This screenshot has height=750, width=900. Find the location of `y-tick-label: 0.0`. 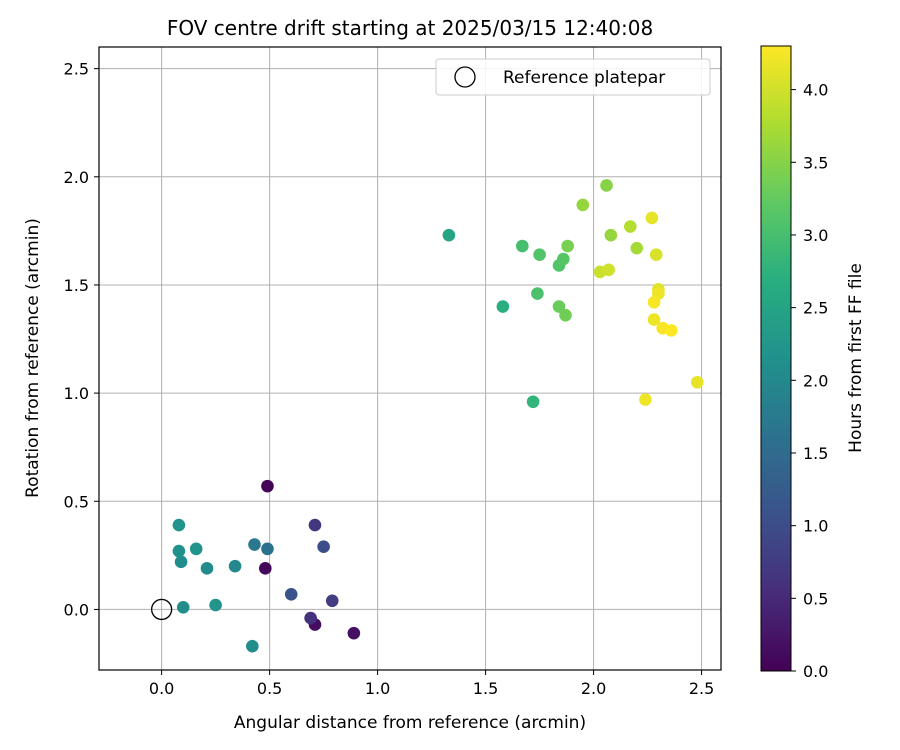

y-tick-label: 0.0 is located at coordinates (76, 609).